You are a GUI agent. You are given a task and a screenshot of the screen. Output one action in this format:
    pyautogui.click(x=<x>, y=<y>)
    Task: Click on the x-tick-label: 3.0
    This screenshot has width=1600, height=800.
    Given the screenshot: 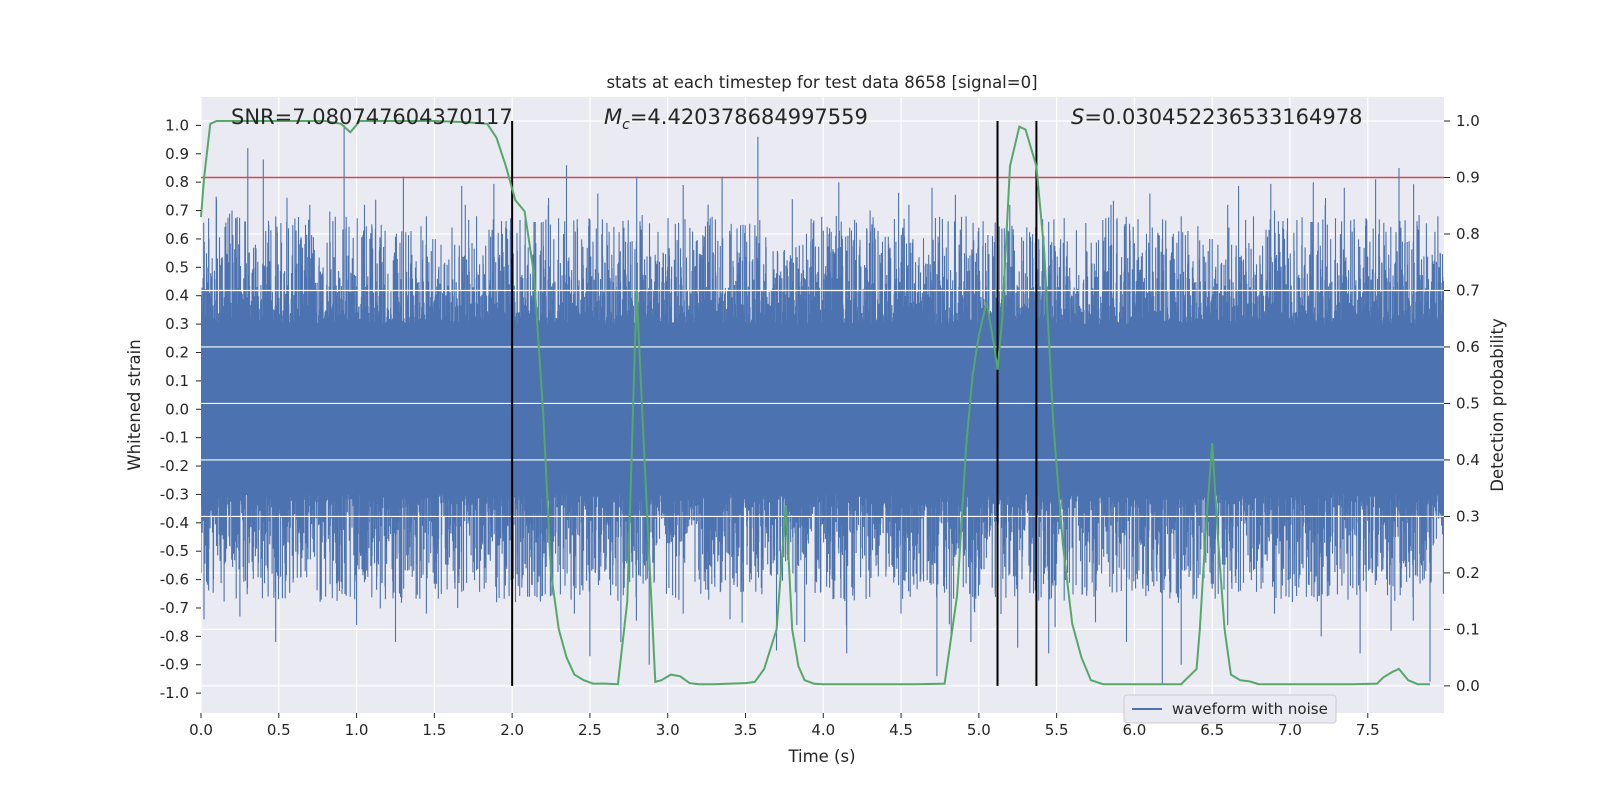 What is the action you would take?
    pyautogui.click(x=668, y=730)
    